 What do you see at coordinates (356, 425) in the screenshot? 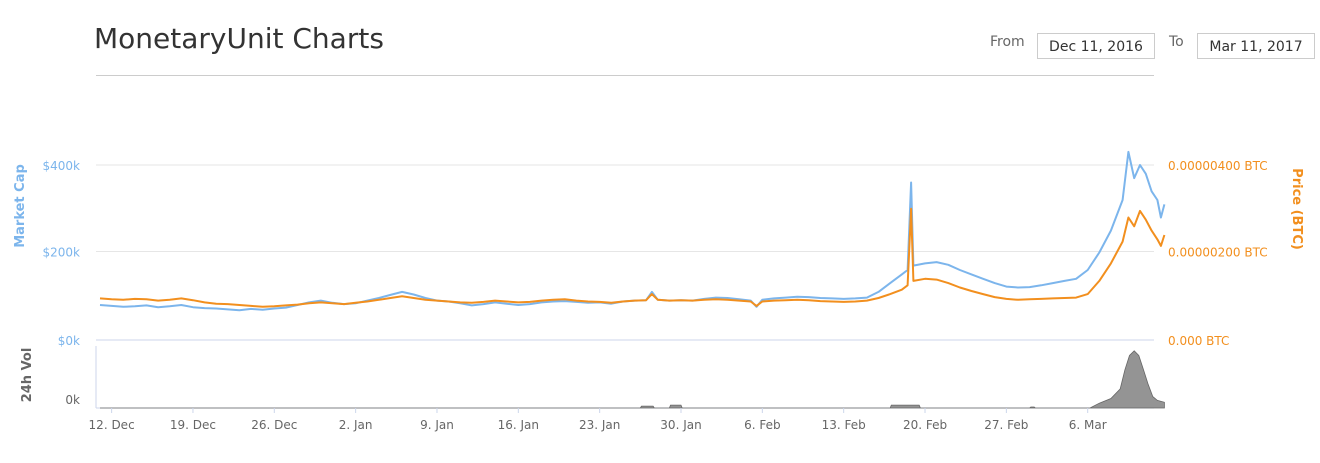
I see `x-tick-label: 2. Jan` at bounding box center [356, 425].